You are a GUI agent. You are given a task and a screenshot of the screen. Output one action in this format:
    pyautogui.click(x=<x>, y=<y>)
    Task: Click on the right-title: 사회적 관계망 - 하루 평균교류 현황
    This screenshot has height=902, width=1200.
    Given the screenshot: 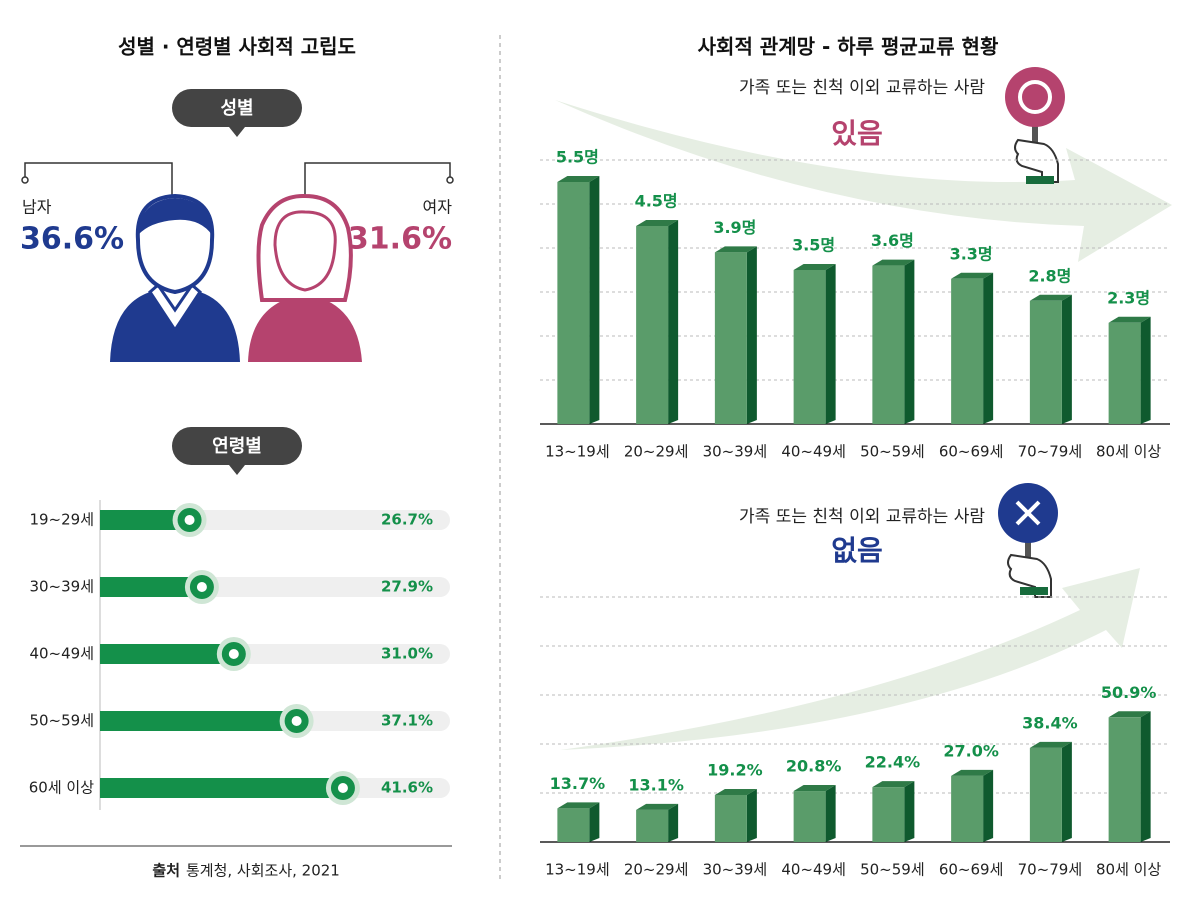 What is the action you would take?
    pyautogui.click(x=848, y=47)
    